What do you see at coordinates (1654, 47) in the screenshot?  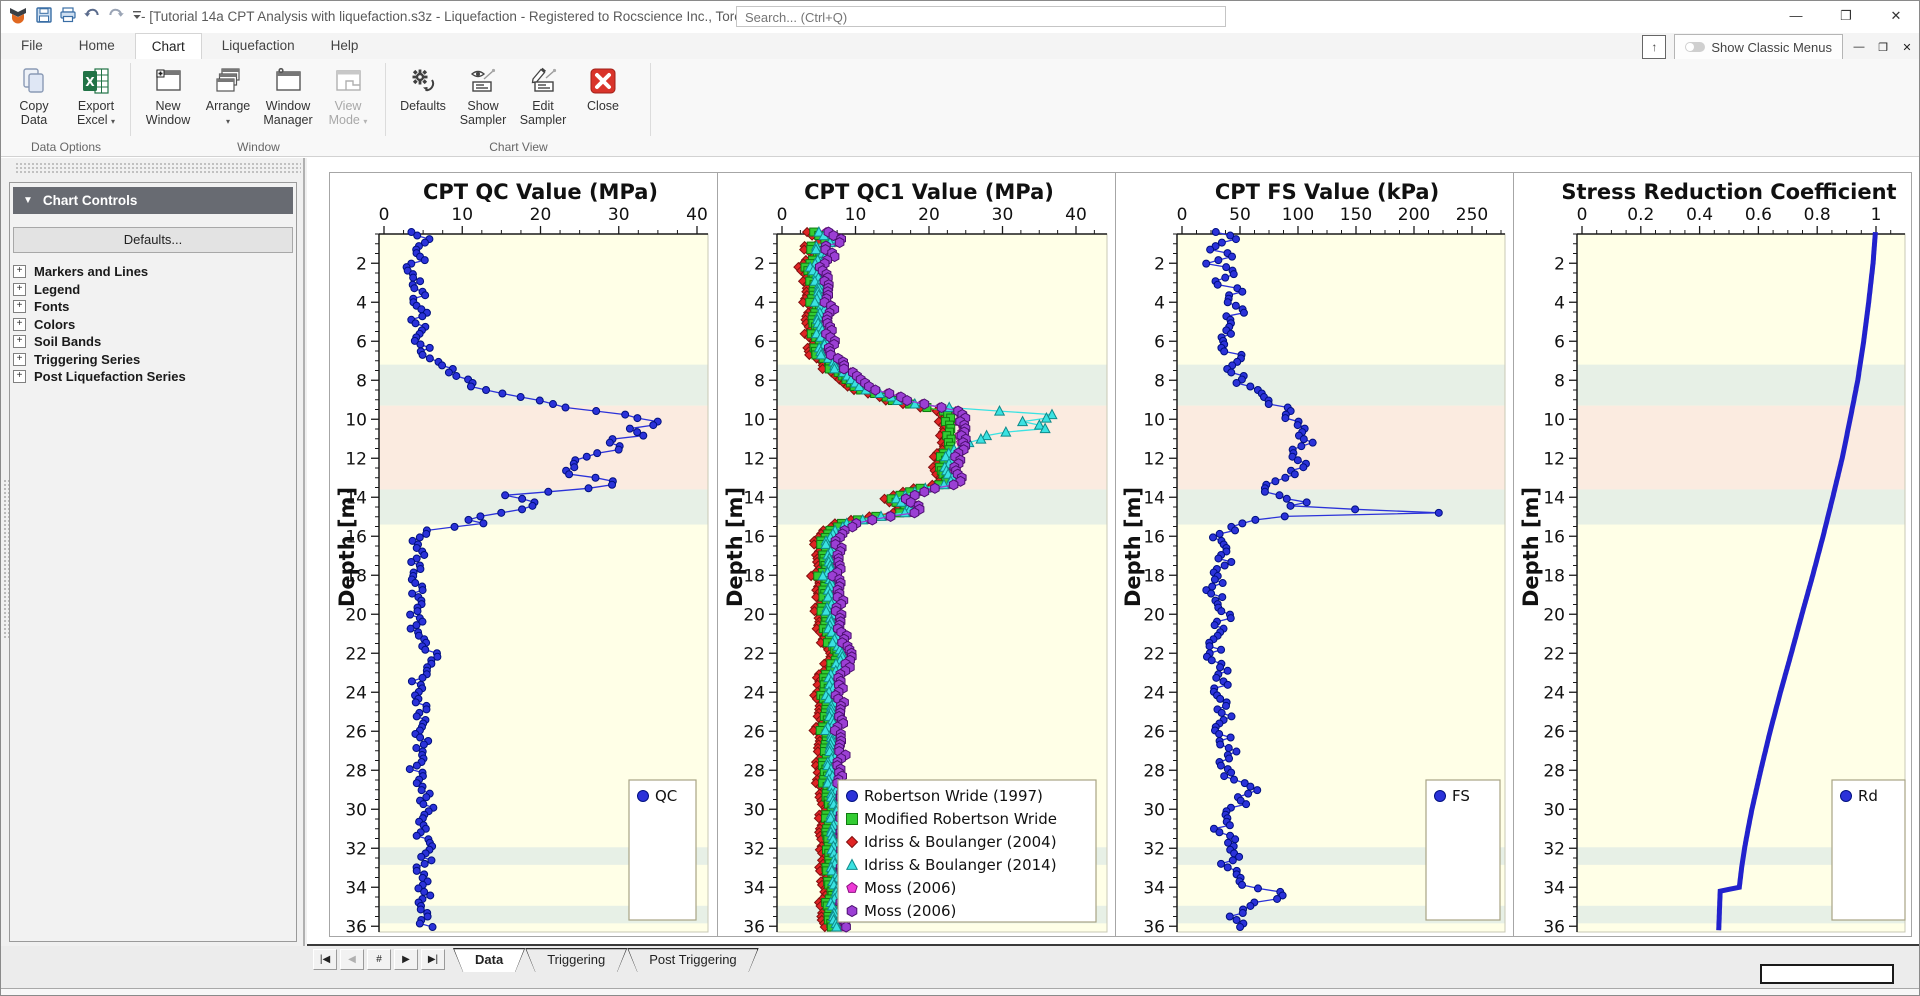 I see `ribbon-pin-icon: ↑` at bounding box center [1654, 47].